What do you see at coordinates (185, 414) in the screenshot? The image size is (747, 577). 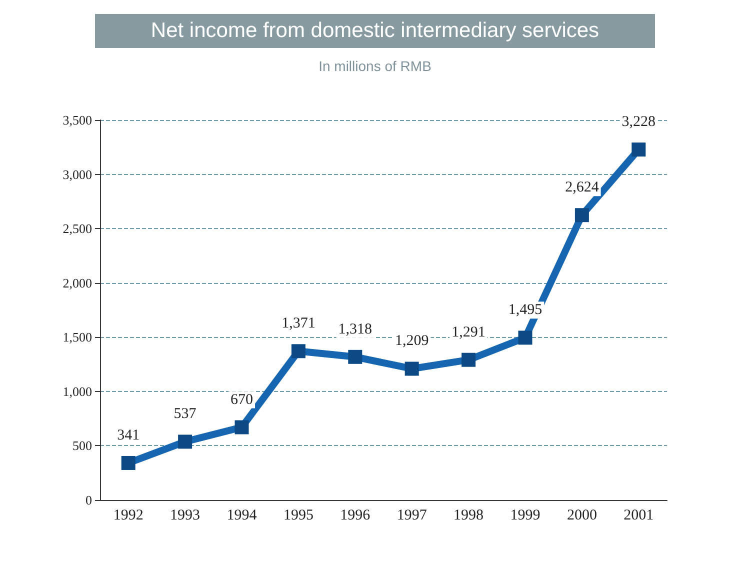 I see `data-label: 537` at bounding box center [185, 414].